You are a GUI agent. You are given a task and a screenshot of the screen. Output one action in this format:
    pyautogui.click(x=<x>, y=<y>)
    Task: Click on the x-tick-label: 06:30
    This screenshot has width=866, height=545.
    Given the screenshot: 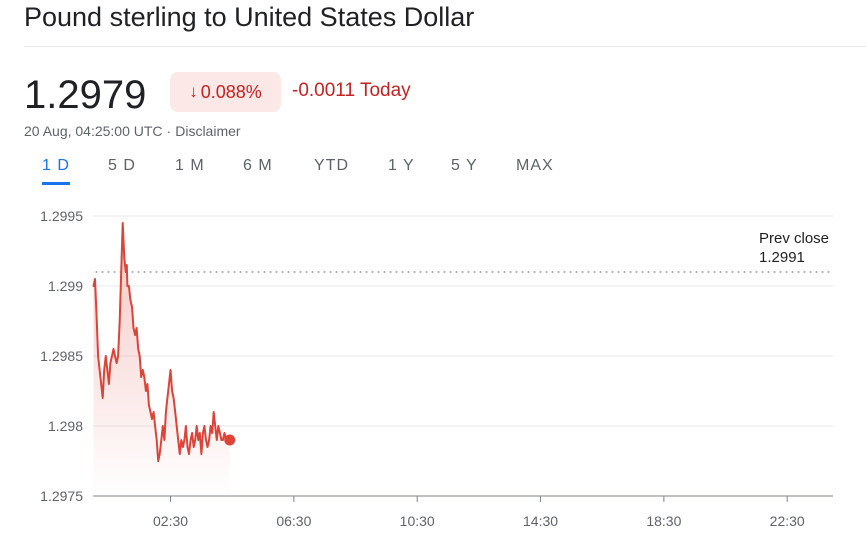 What is the action you would take?
    pyautogui.click(x=293, y=521)
    